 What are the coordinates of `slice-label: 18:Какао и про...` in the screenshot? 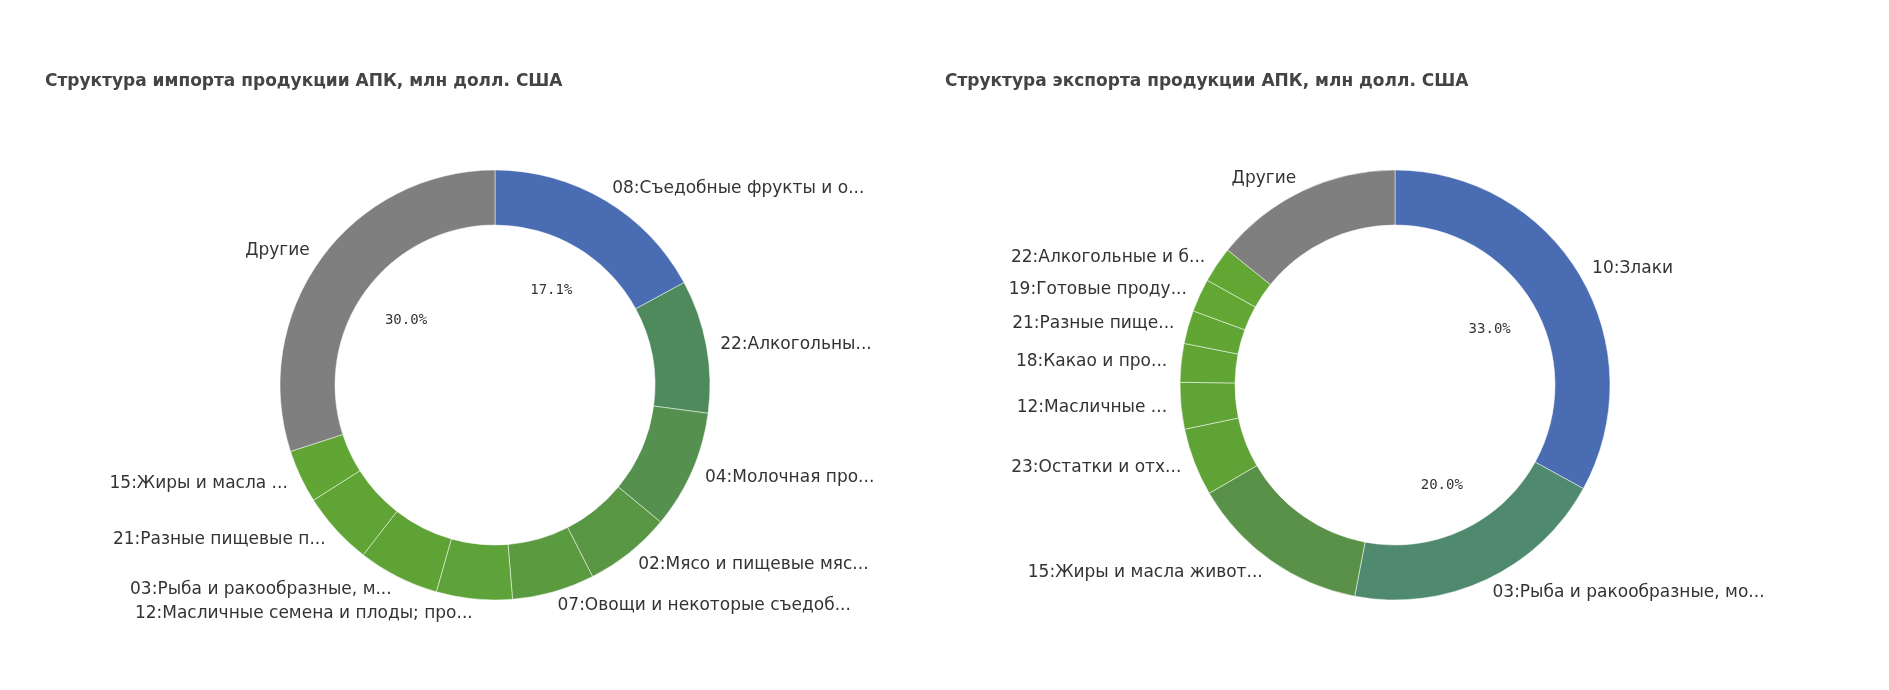 It's located at (1091, 360).